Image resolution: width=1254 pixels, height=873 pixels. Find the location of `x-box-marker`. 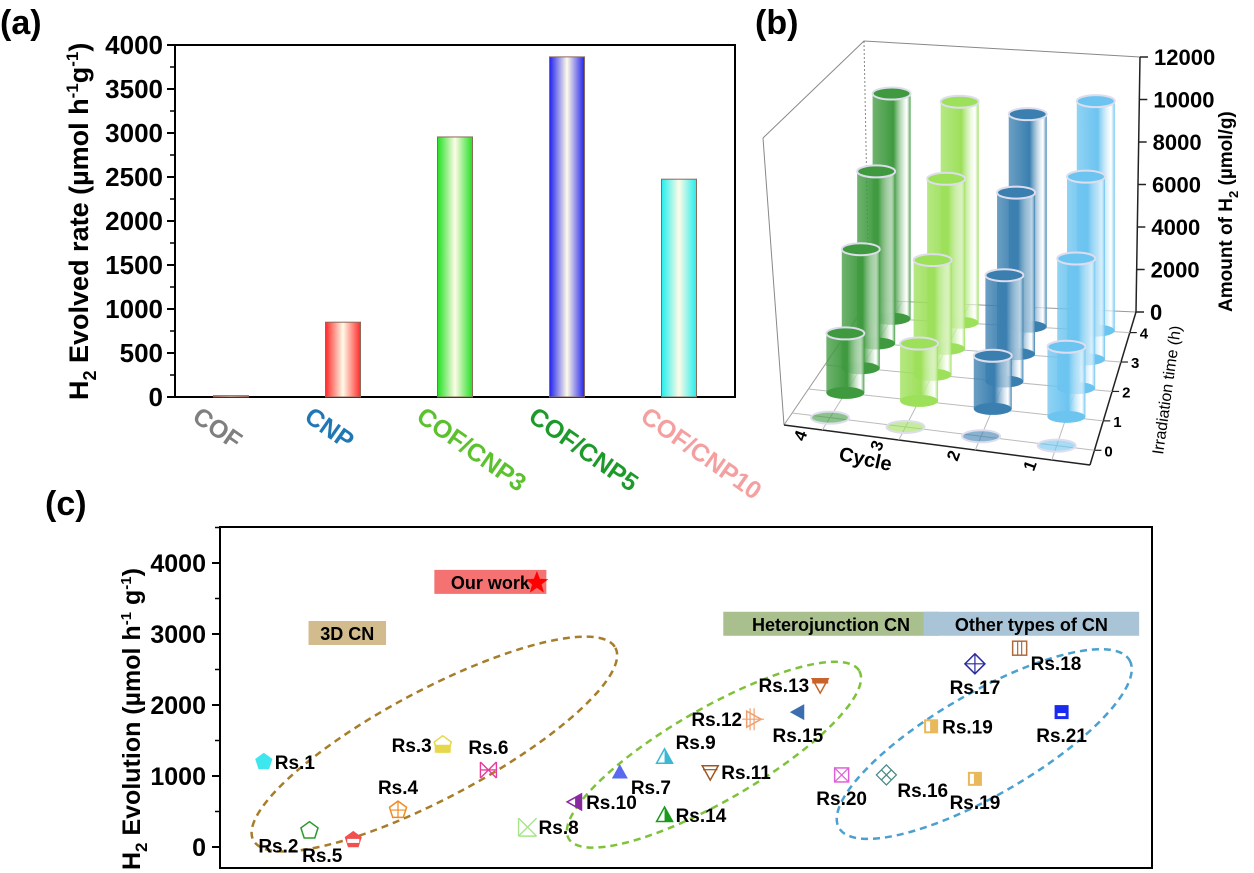

x-box-marker is located at coordinates (488, 770).